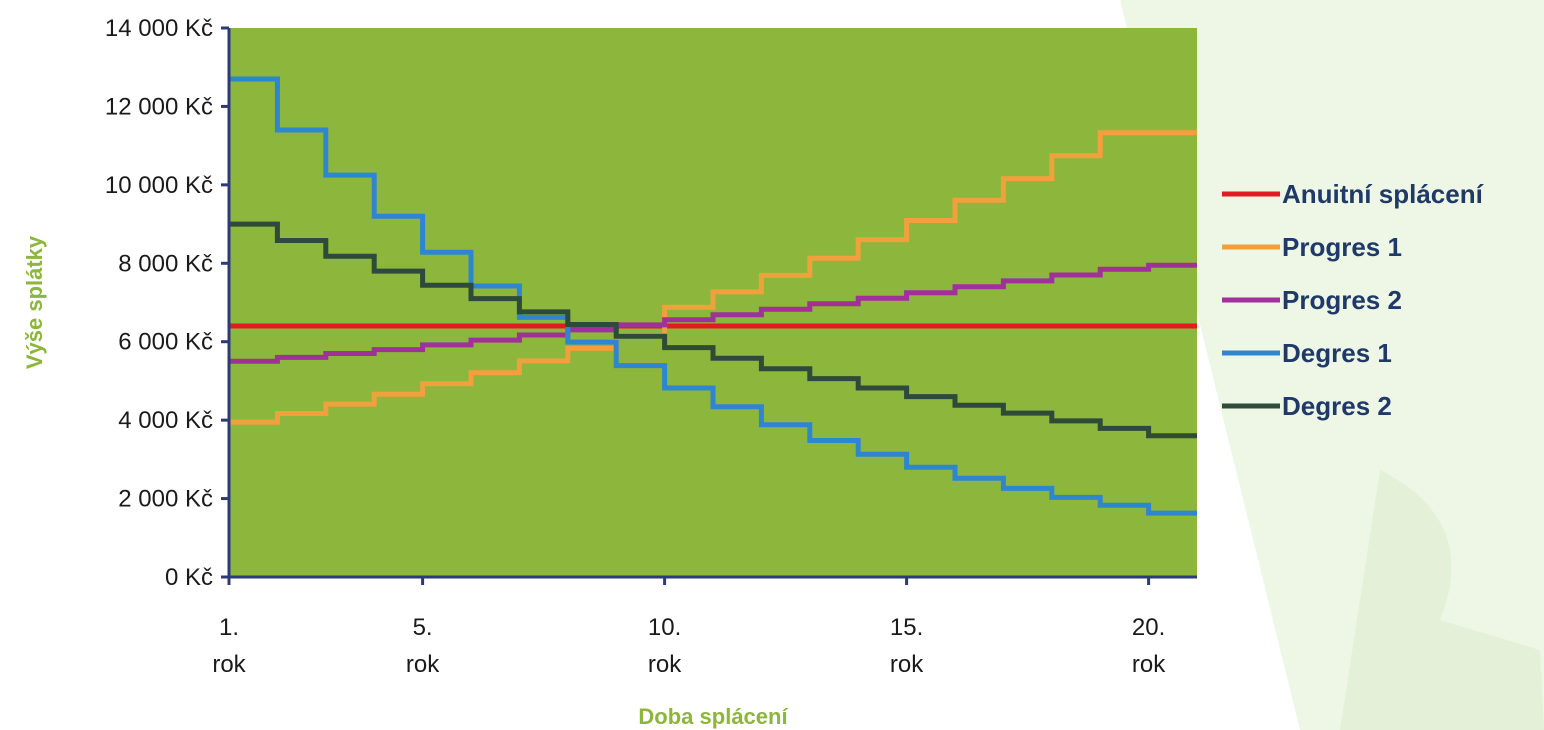 The height and width of the screenshot is (730, 1544). I want to click on legend-label-3: Progres 2, so click(1342, 300).